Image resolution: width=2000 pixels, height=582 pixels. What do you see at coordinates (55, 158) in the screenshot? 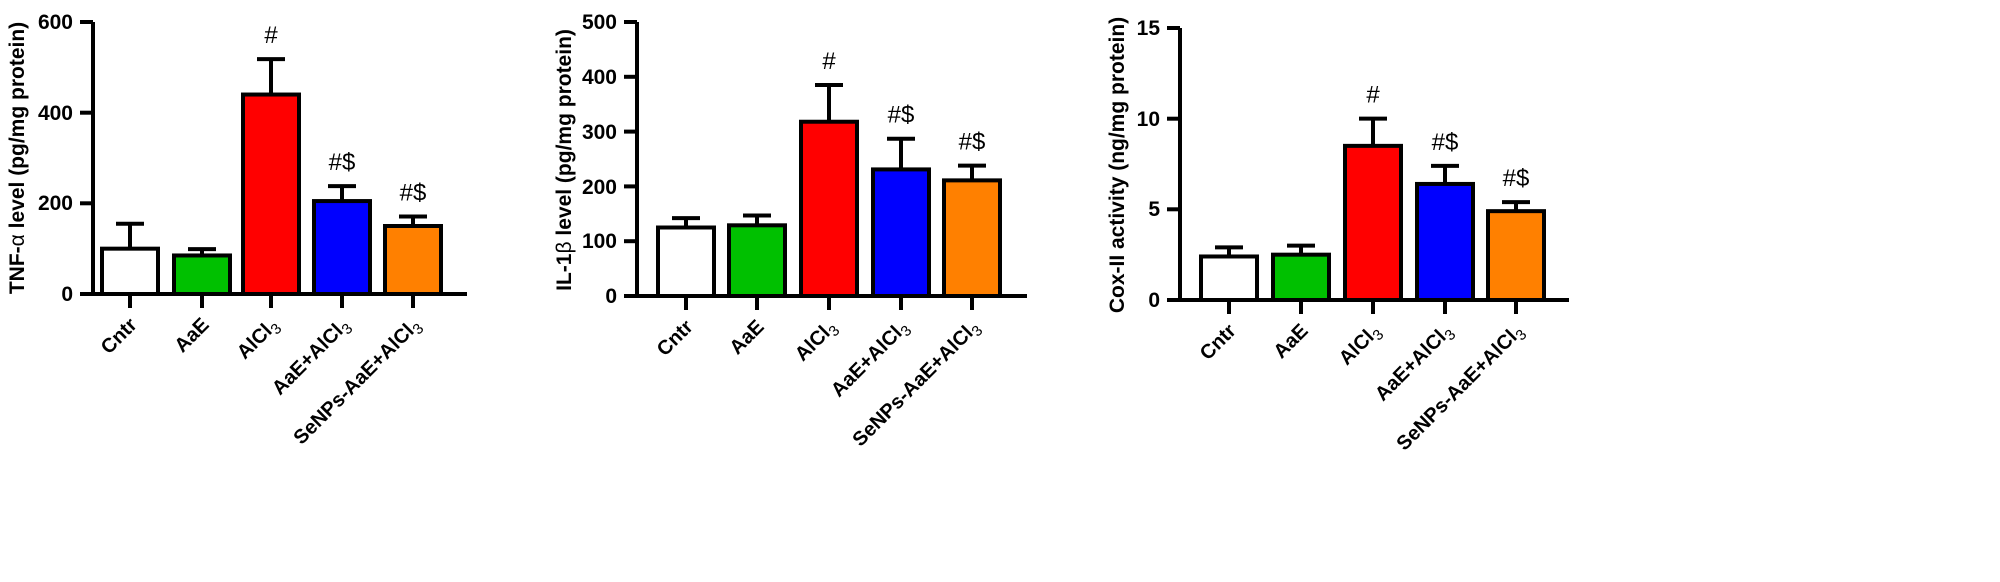
I see `y-tick-labels: 0 200 400 600` at bounding box center [55, 158].